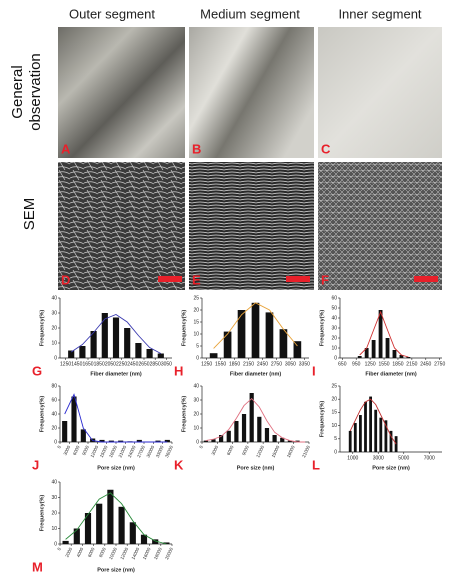  Describe the element at coordinates (316, 464) in the screenshot. I see `panel-letter: L` at that location.